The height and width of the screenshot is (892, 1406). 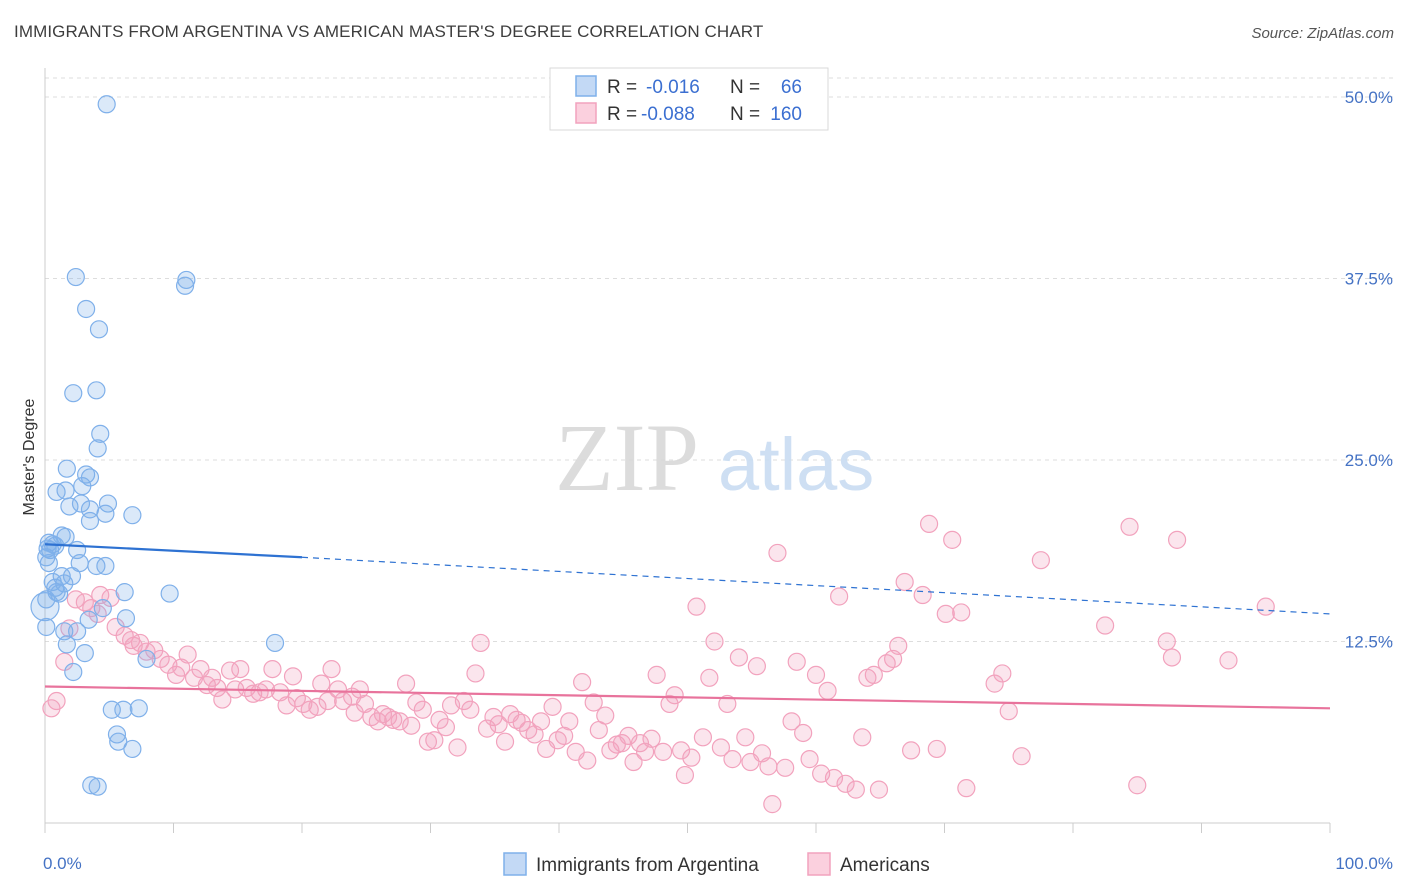 I want to click on y-tick-label: 12.5%, so click(x=1369, y=642).